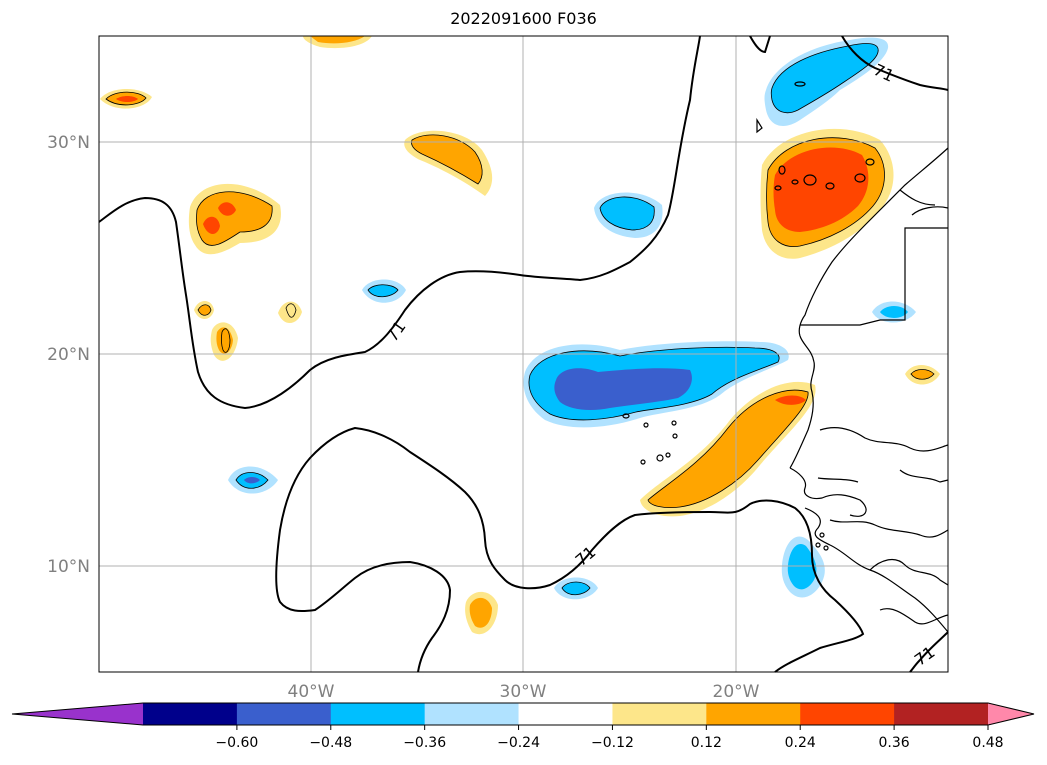 The width and height of the screenshot is (1047, 765). I want to click on lon-label-30w: 30°W, so click(523, 692).